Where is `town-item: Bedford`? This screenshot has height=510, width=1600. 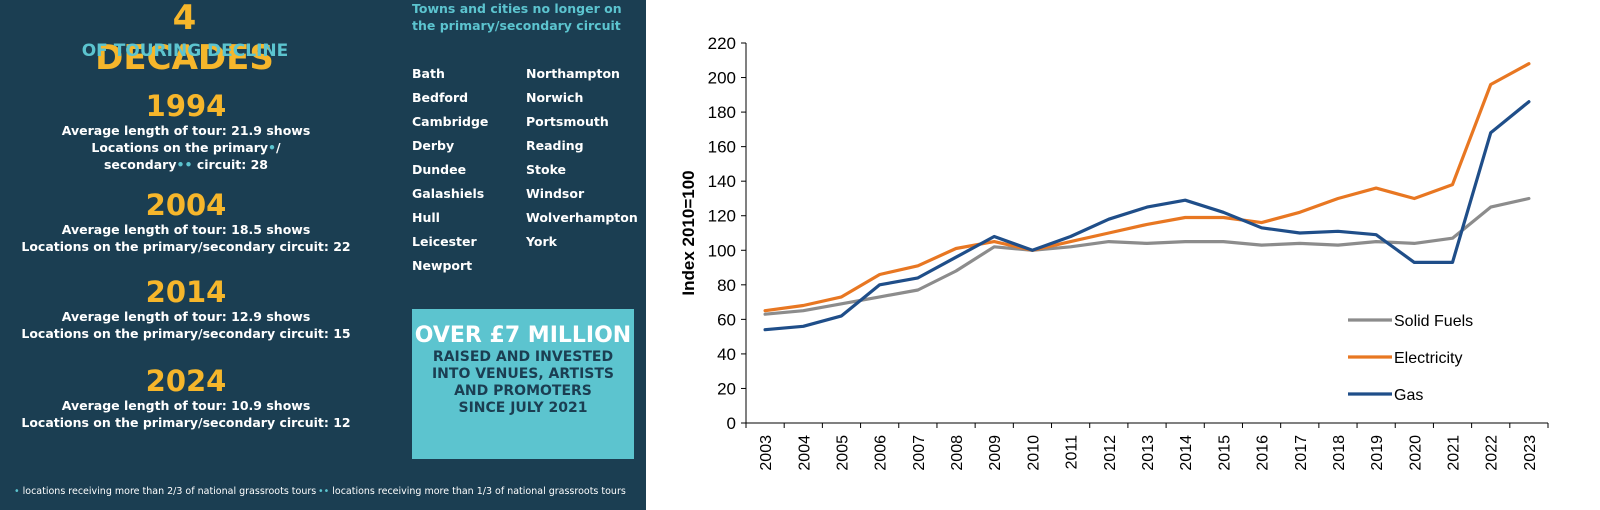 town-item: Bedford is located at coordinates (440, 97).